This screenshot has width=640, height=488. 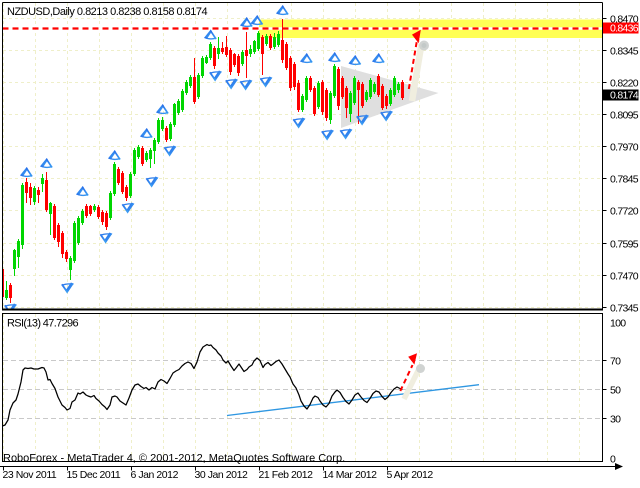 What do you see at coordinates (624, 148) in the screenshot?
I see `svg-text: 0.7970` at bounding box center [624, 148].